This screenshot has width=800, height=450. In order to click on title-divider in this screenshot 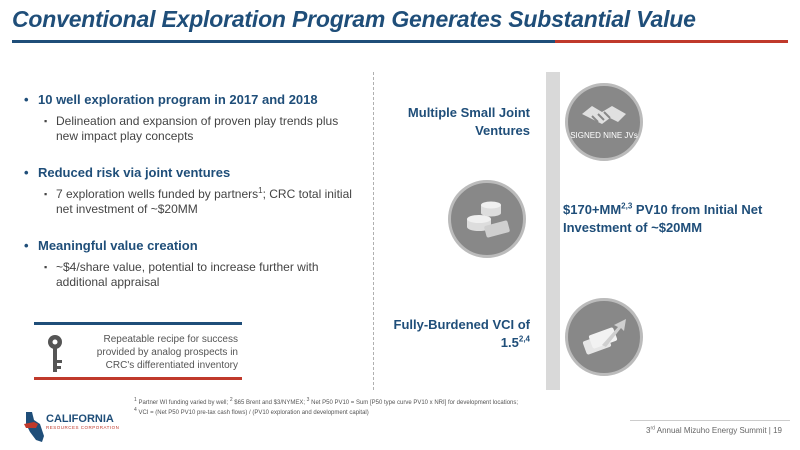, I will do `click(400, 41)`.